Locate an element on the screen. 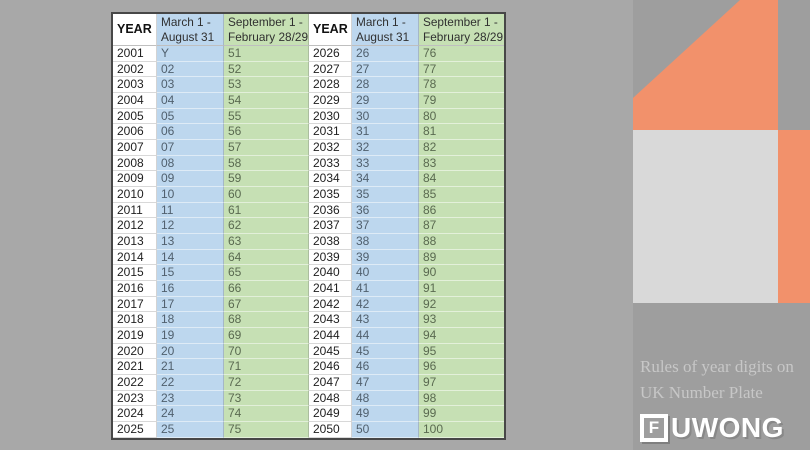 The width and height of the screenshot is (810, 450). header-september-line1: September 1 - is located at coordinates (460, 22).